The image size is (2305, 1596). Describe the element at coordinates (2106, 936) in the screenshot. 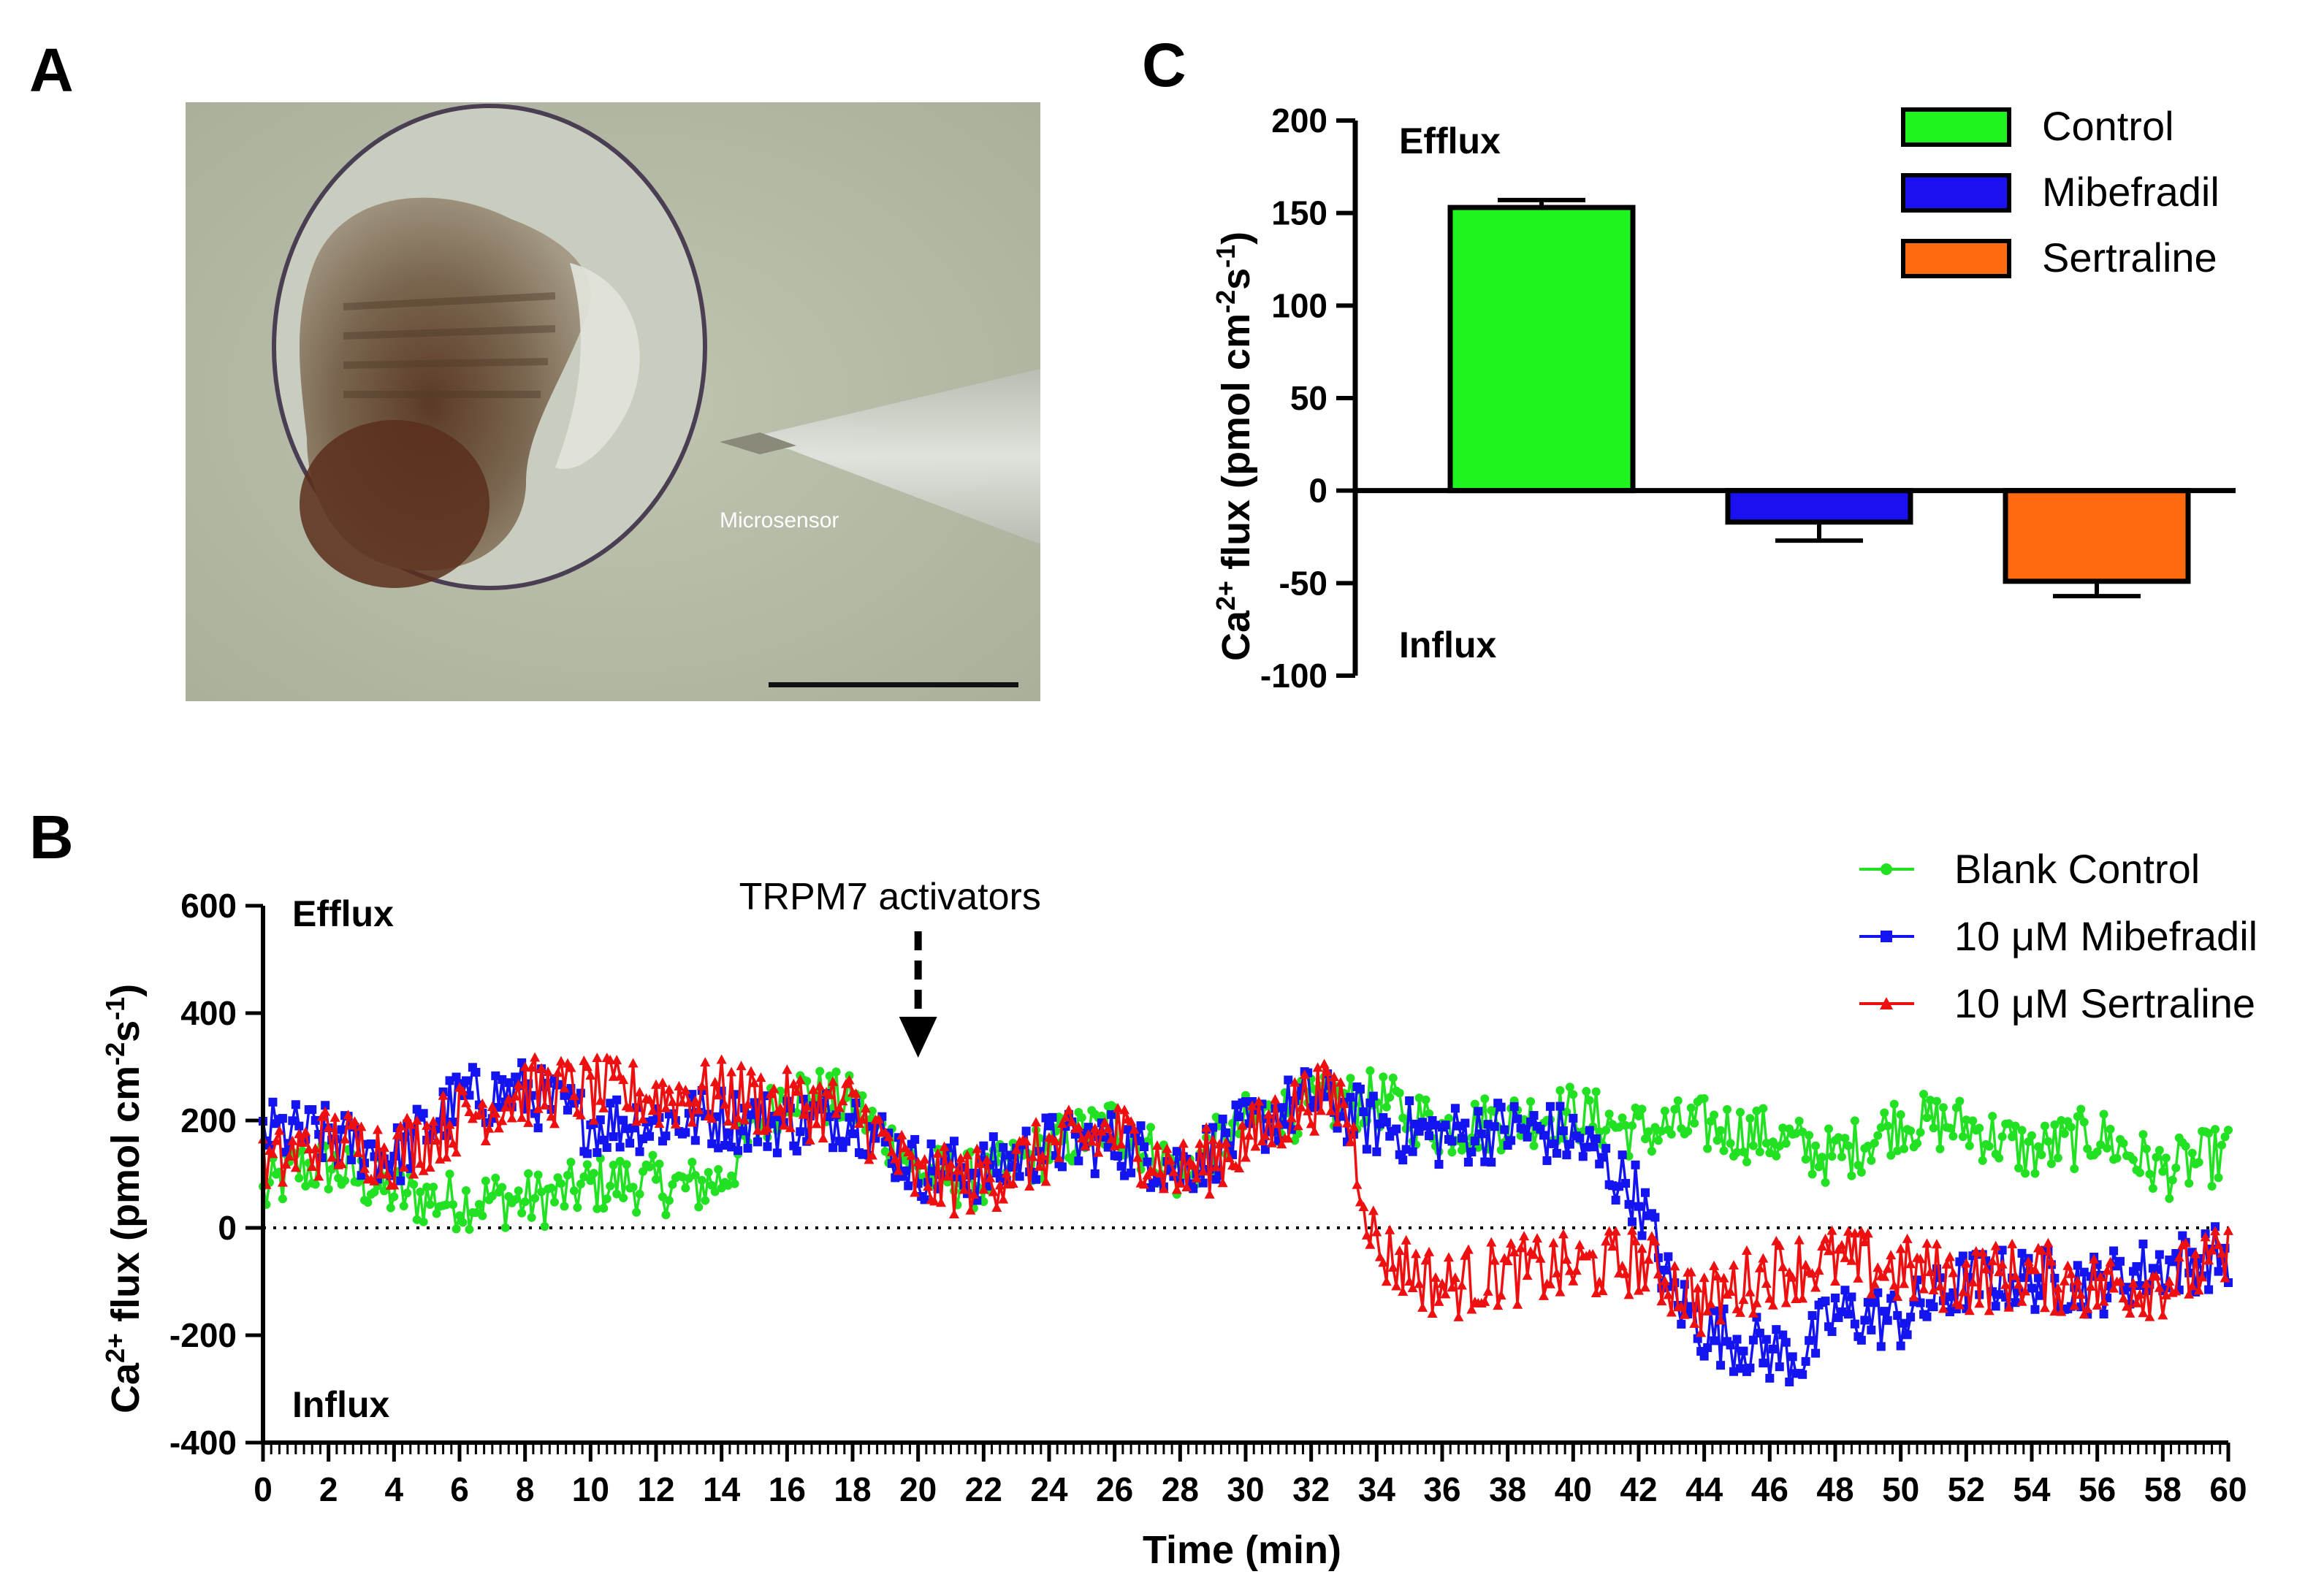

I see `b-legend-label: 10 μM Mibefradil` at that location.